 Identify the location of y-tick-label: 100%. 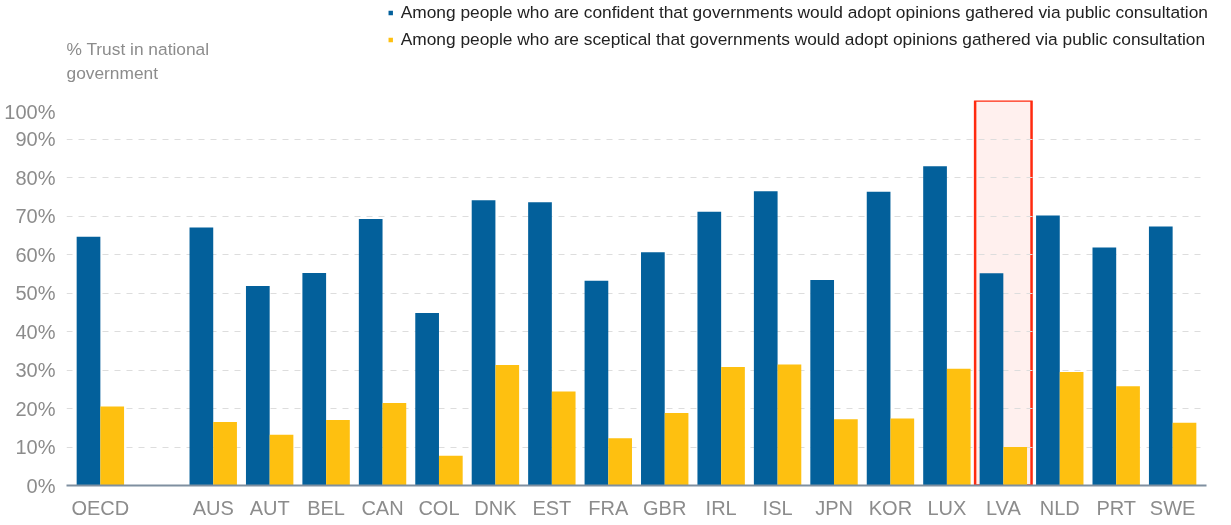
(30, 111).